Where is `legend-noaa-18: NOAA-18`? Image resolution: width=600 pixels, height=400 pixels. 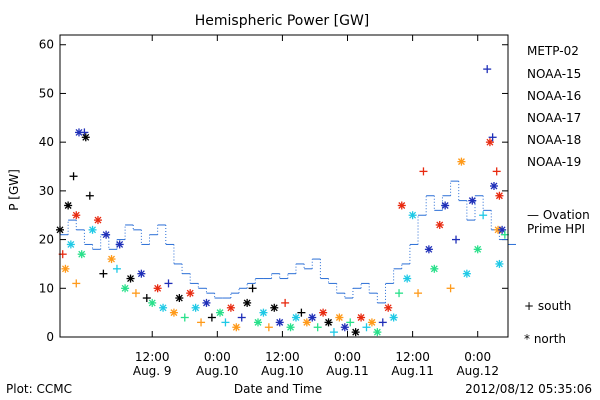 legend-noaa-18: NOAA-18 is located at coordinates (554, 140).